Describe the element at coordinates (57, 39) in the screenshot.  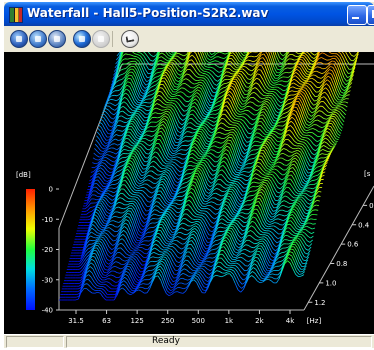
I see `export-button` at that location.